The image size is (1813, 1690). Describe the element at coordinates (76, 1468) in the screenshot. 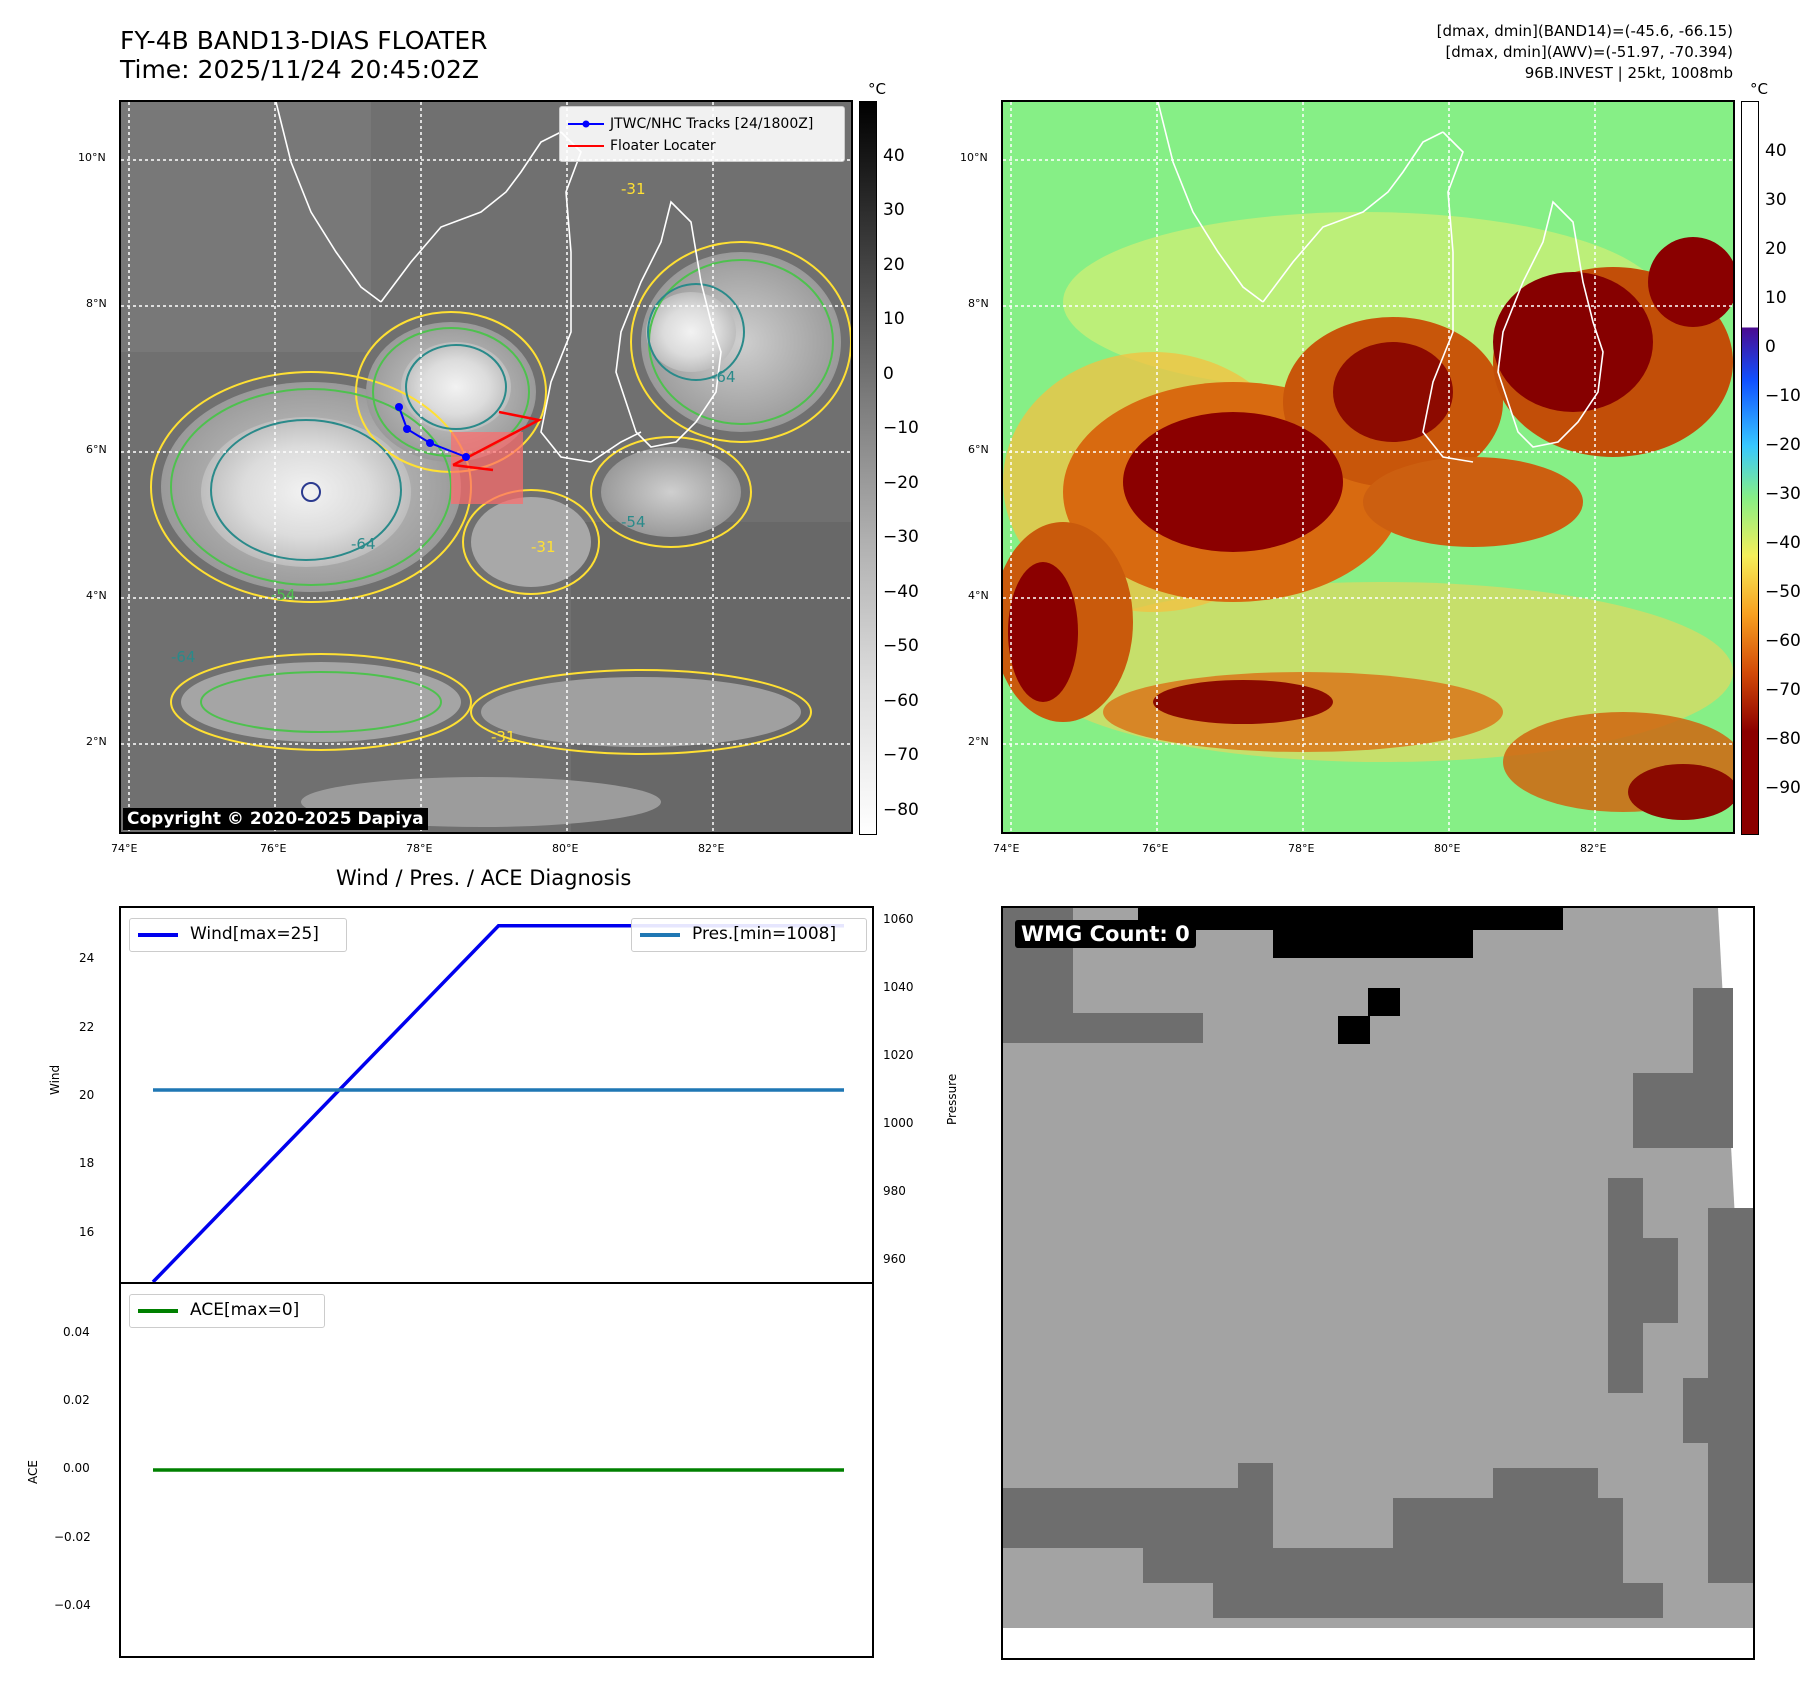

I see `ace-tick: 0.00` at that location.